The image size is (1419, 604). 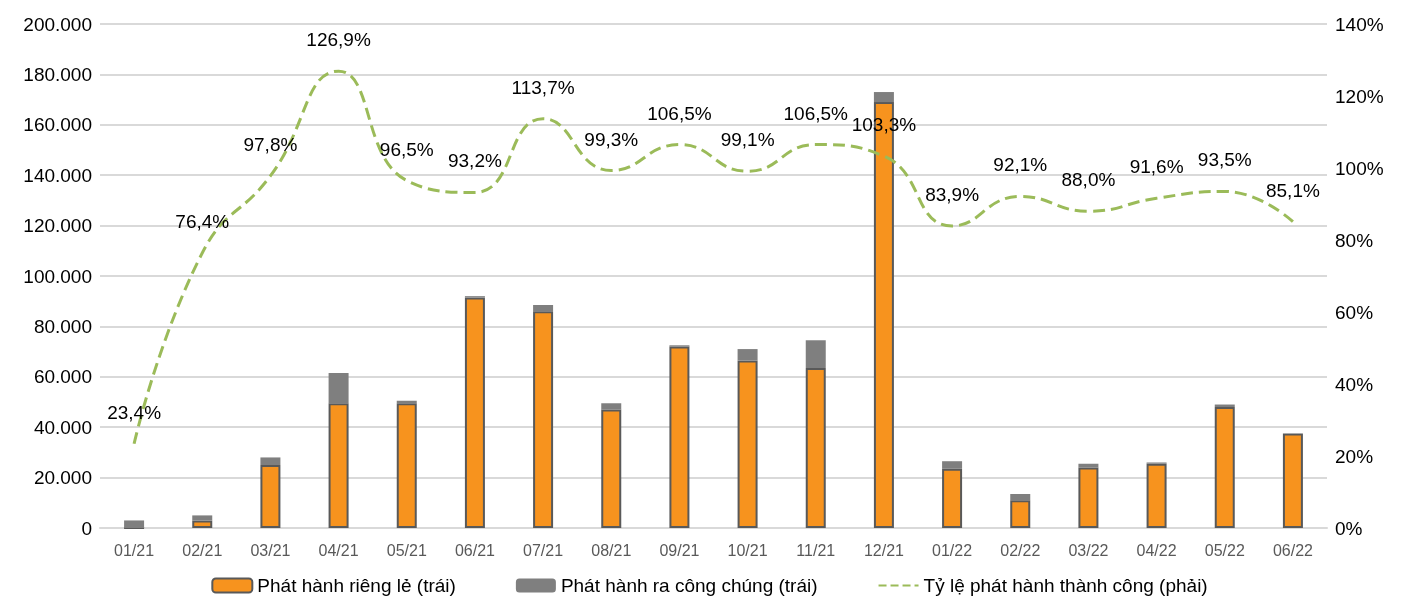 What do you see at coordinates (1359, 168) in the screenshot?
I see `y2-tick-label: 100%` at bounding box center [1359, 168].